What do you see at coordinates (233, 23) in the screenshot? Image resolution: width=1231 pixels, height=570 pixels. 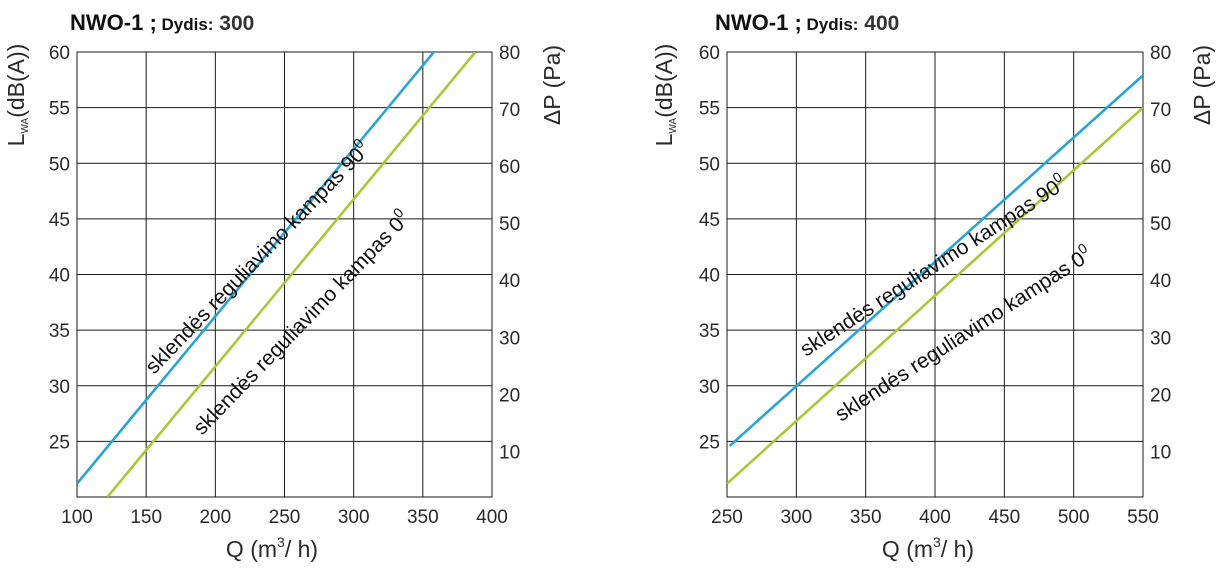 I see `chart-title-size-value: 300` at bounding box center [233, 23].